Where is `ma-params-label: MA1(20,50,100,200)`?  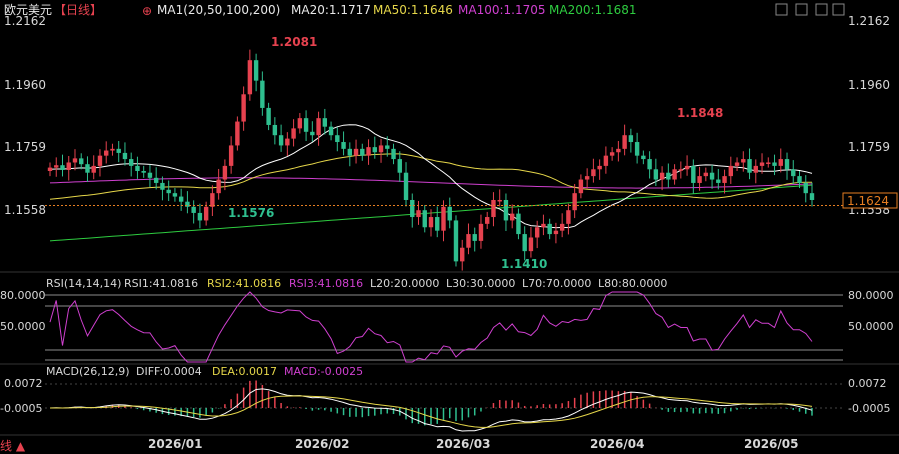 ma-params-label: MA1(20,50,100,200) is located at coordinates (218, 10).